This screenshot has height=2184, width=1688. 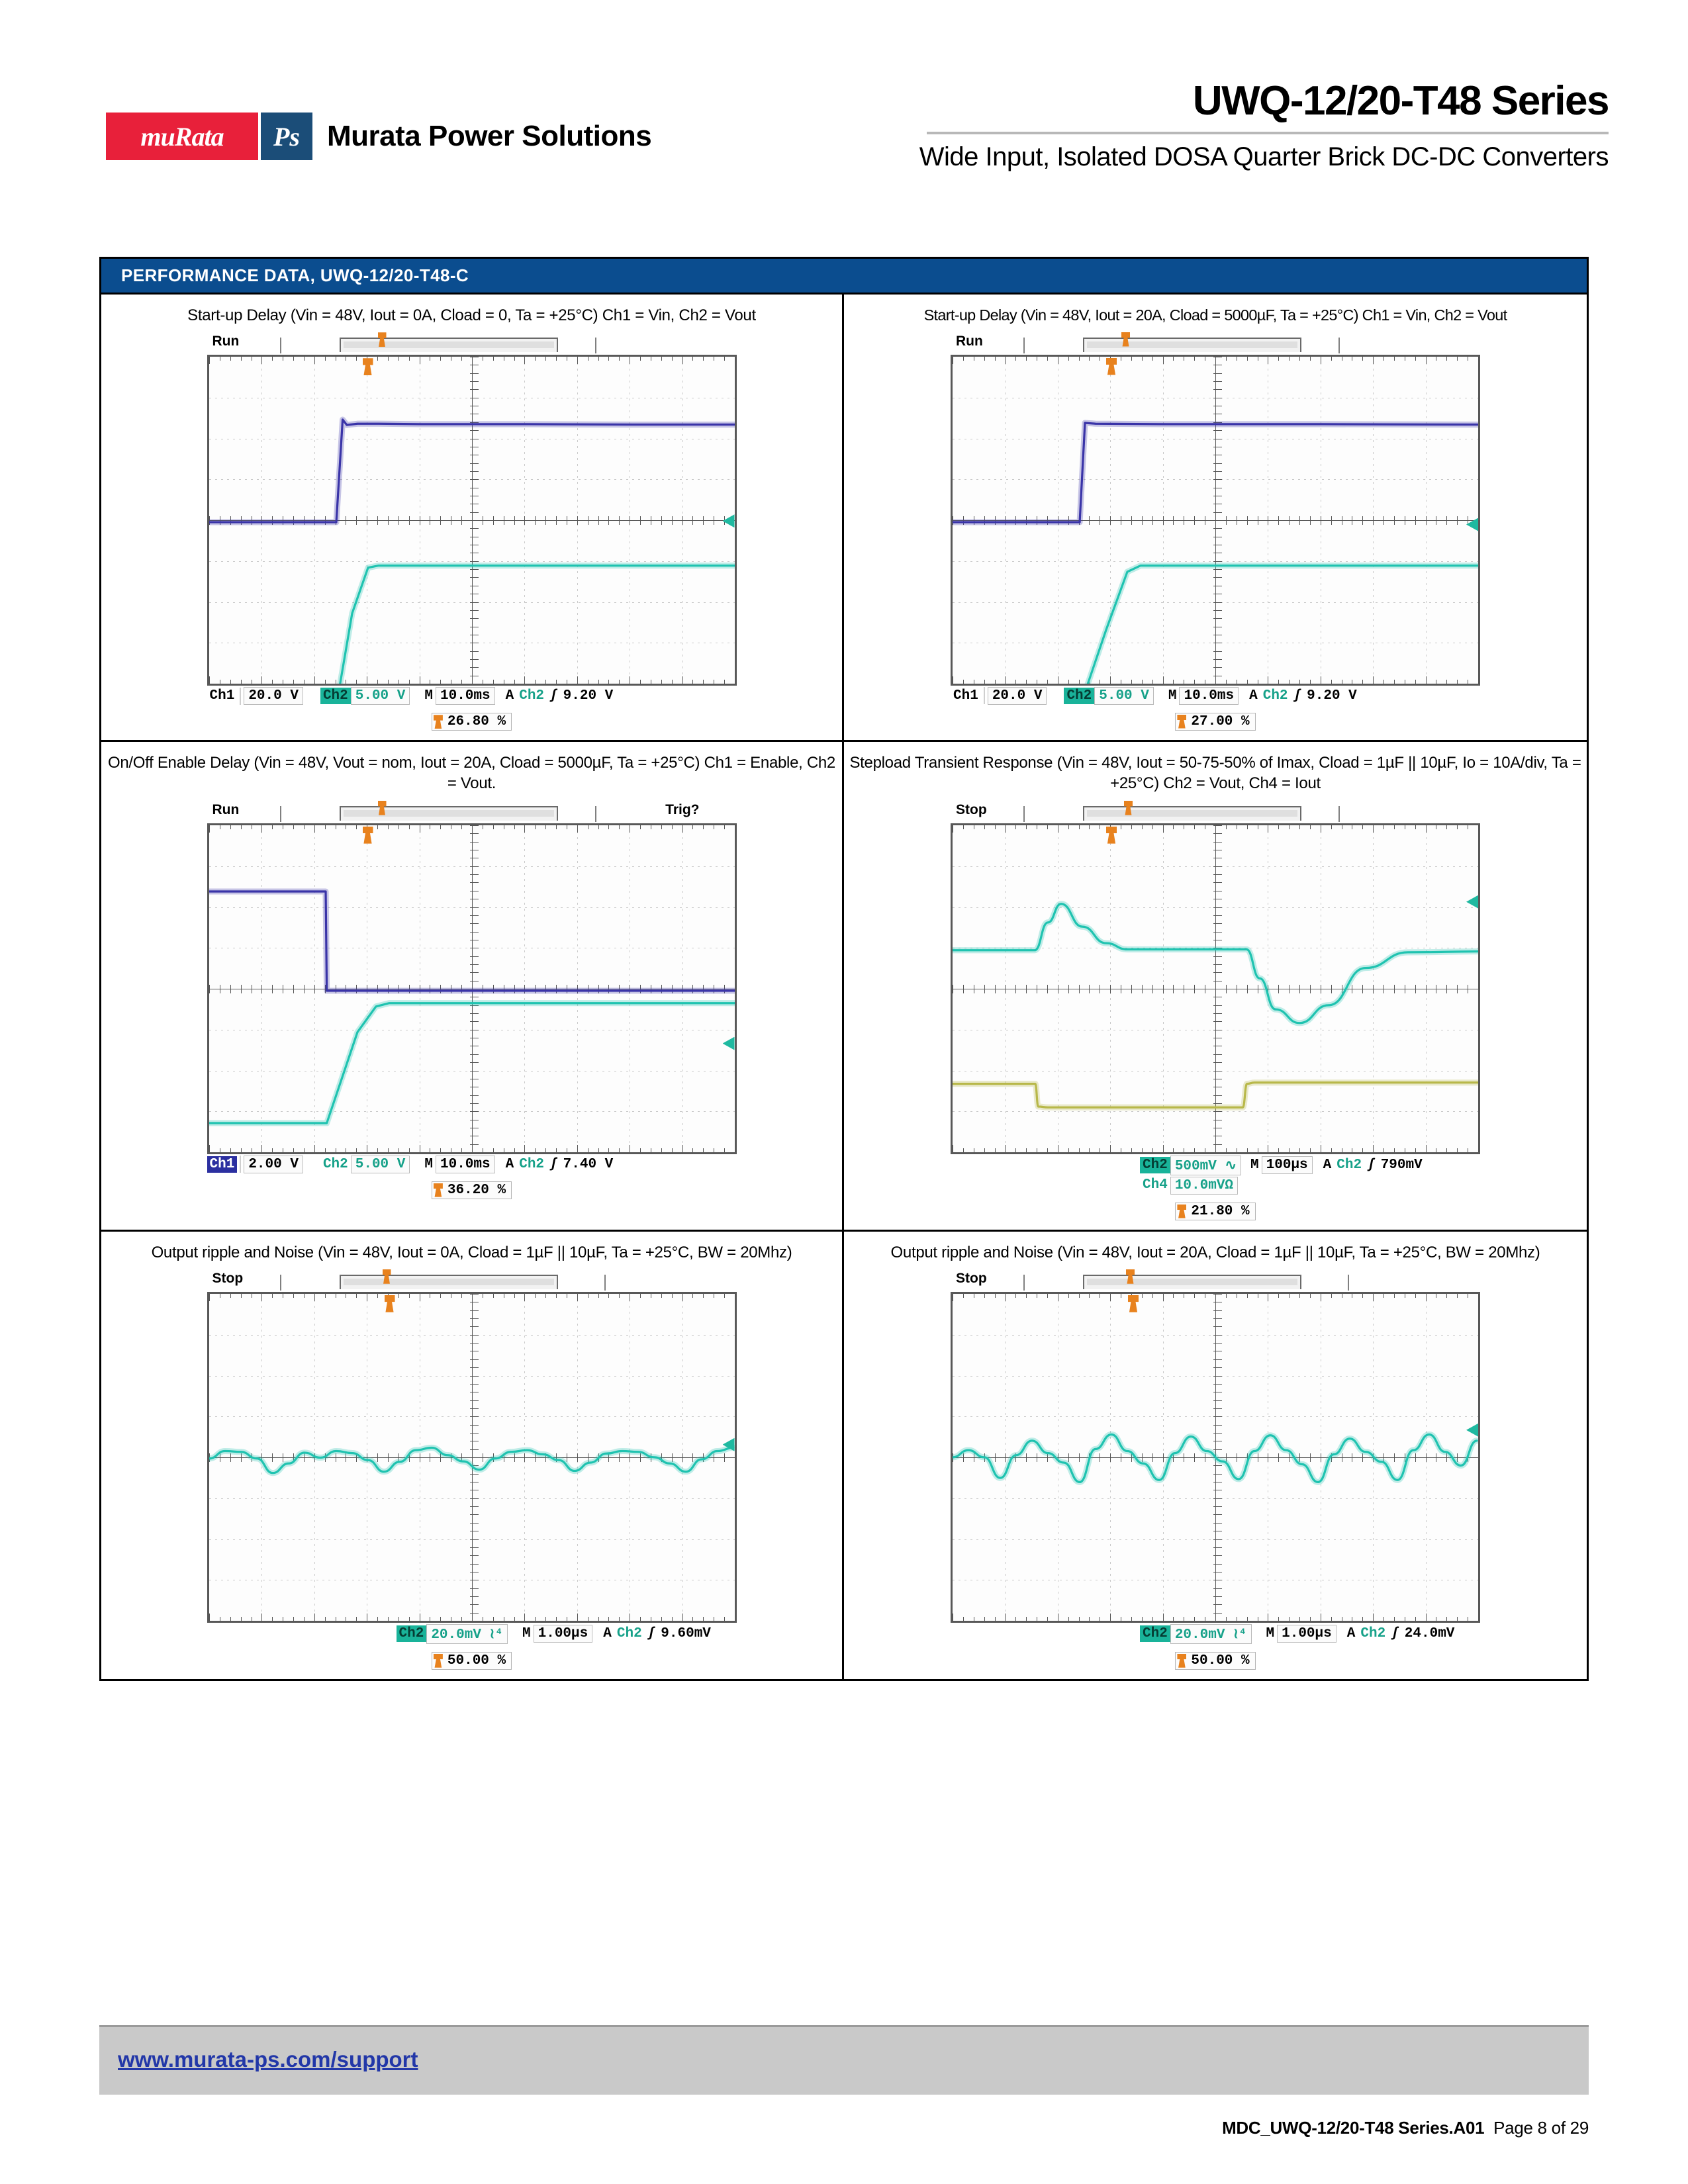 I want to click on timebase-value: 100µs, so click(x=1287, y=1165).